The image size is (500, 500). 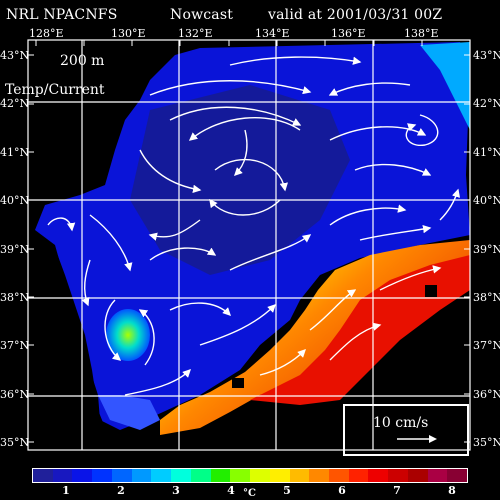 What do you see at coordinates (66, 490) in the screenshot?
I see `colorbar-tick: 1` at bounding box center [66, 490].